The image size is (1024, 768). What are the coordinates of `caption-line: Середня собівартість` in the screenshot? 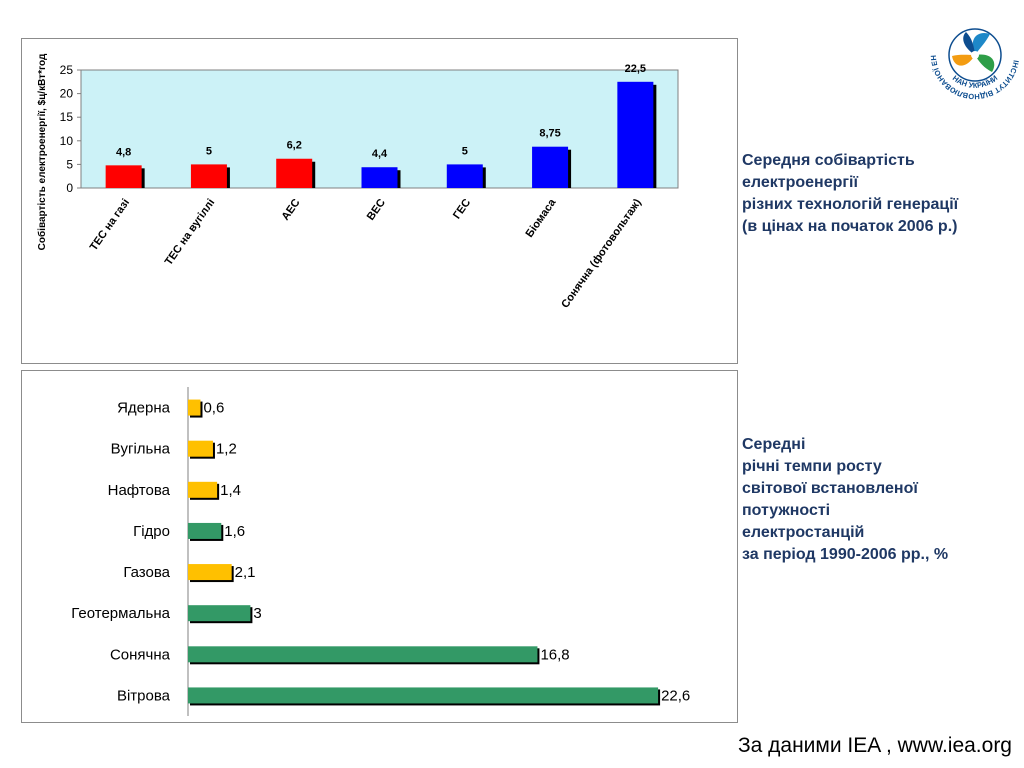 It's located at (828, 160).